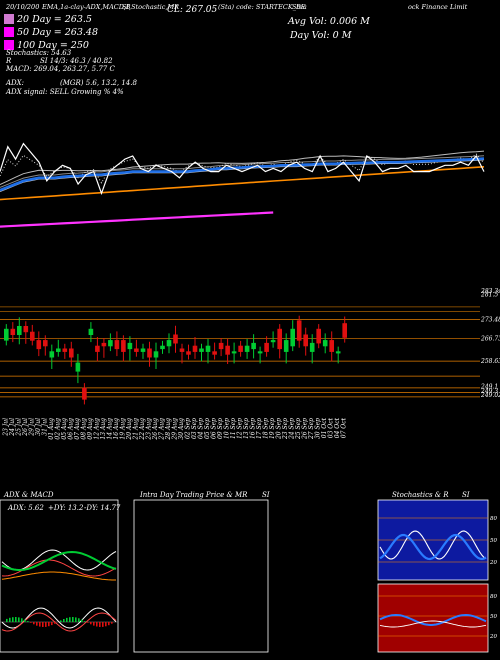 This screenshot has height=660, width=500. What do you see at coordinates (98, 83) in the screenshot?
I see `adx-readout-values: (MGR) 5.6, 13.2, 14.8` at bounding box center [98, 83].